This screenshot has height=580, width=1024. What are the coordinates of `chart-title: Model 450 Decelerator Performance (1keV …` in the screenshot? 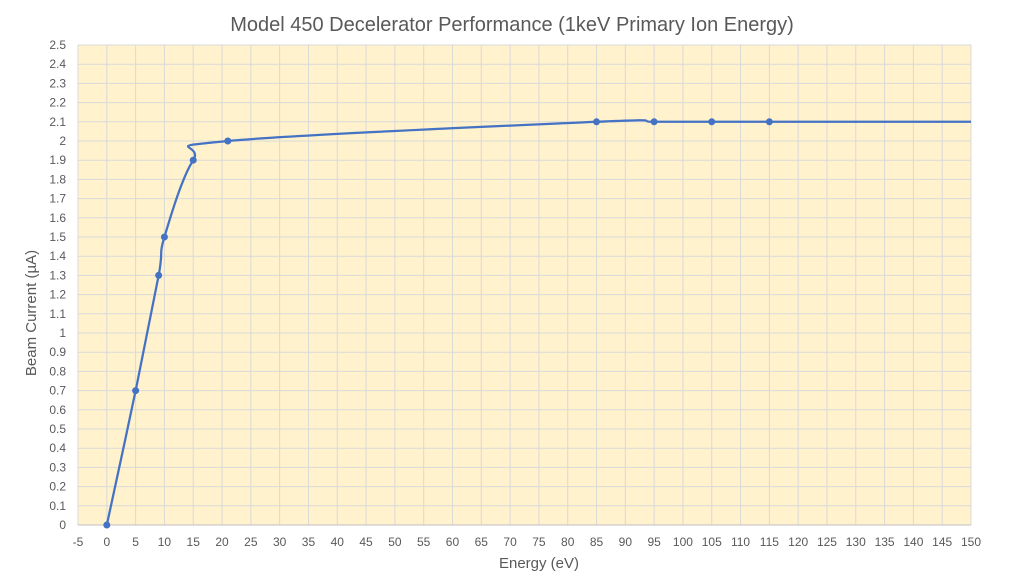 It's located at (512, 25).